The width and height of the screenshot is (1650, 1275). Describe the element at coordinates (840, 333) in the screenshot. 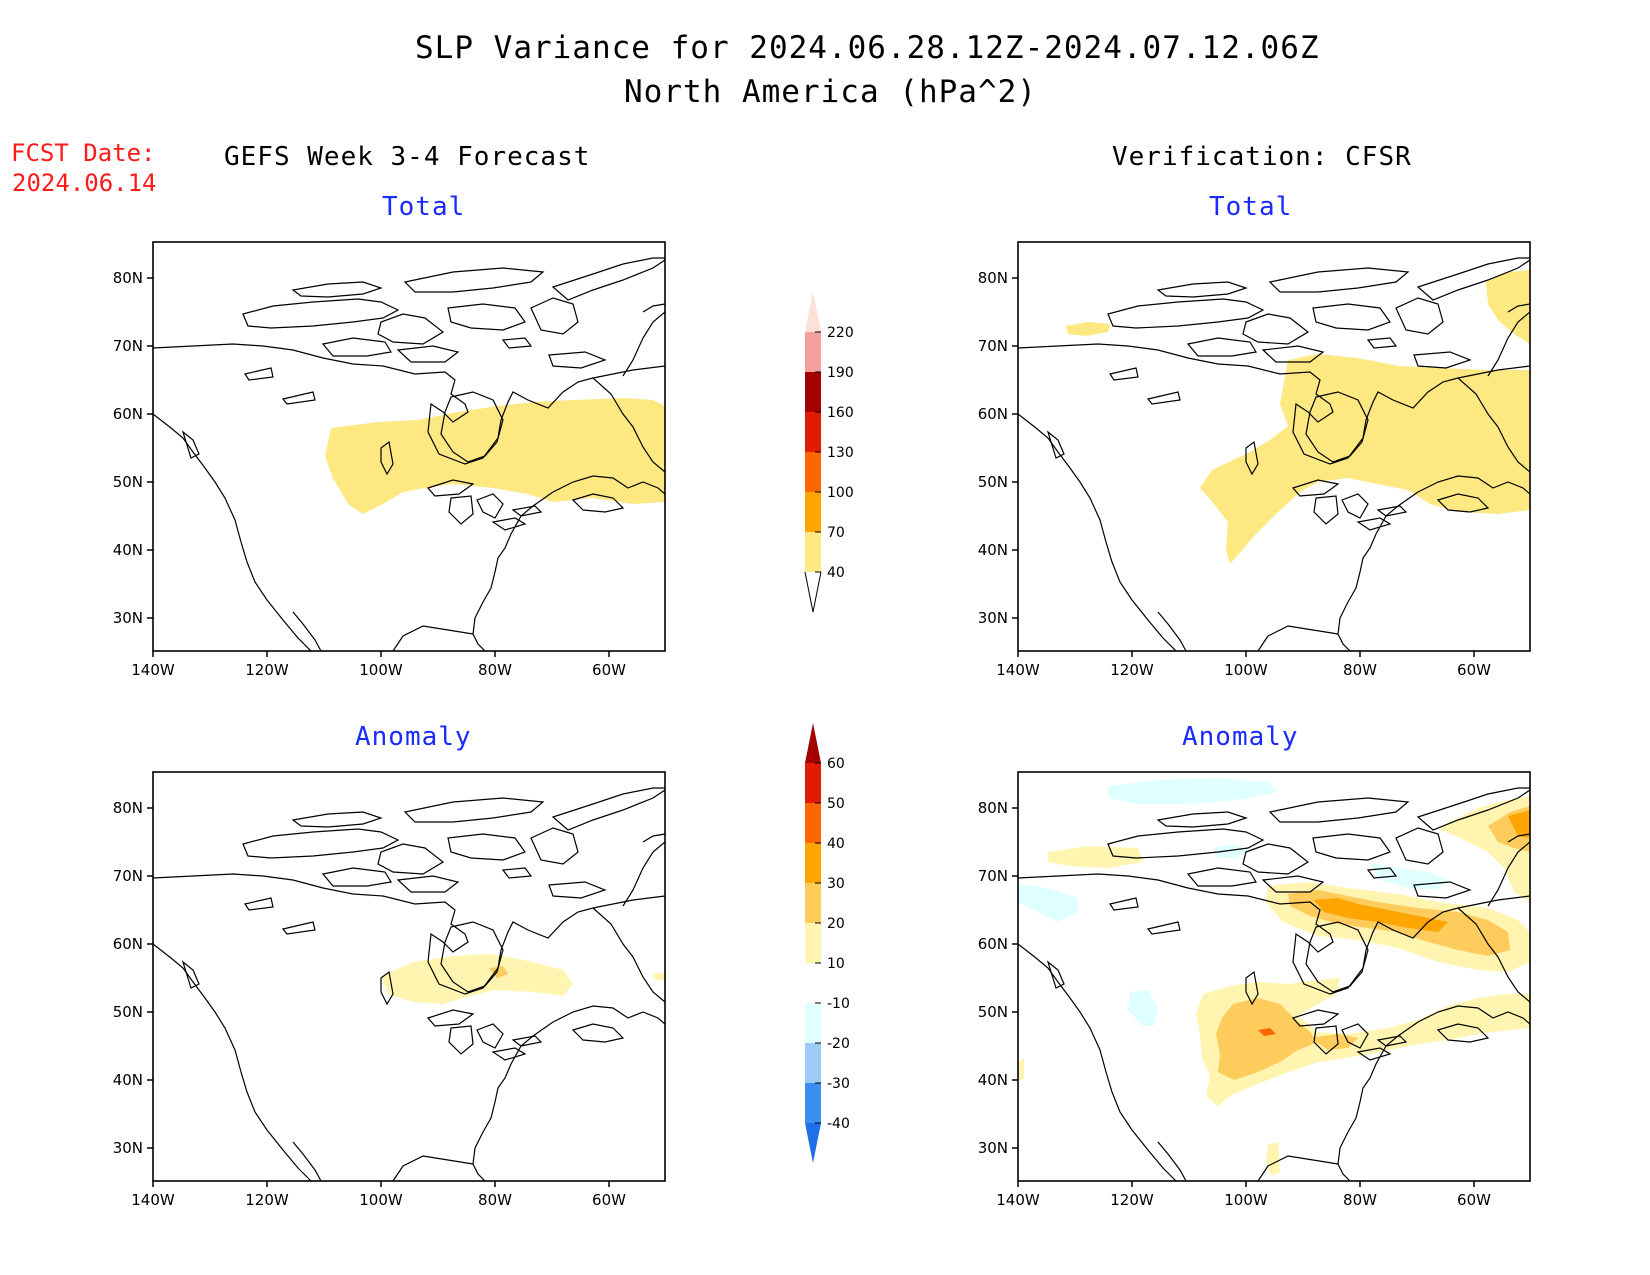

I see `colorbar-label: 220` at that location.